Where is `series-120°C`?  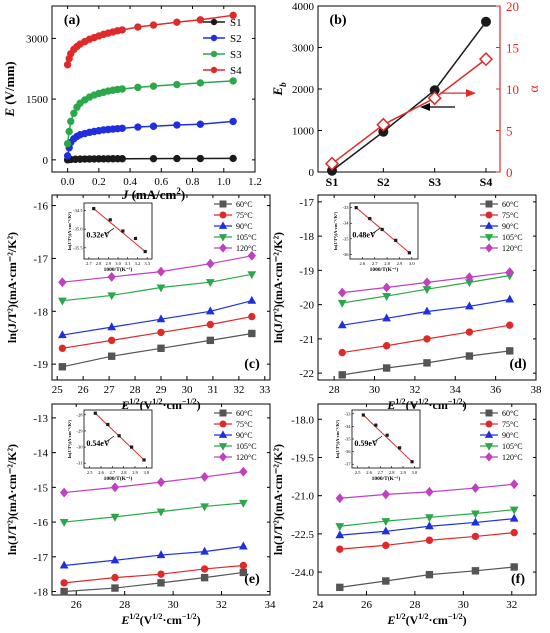 series-120°C is located at coordinates (427, 491).